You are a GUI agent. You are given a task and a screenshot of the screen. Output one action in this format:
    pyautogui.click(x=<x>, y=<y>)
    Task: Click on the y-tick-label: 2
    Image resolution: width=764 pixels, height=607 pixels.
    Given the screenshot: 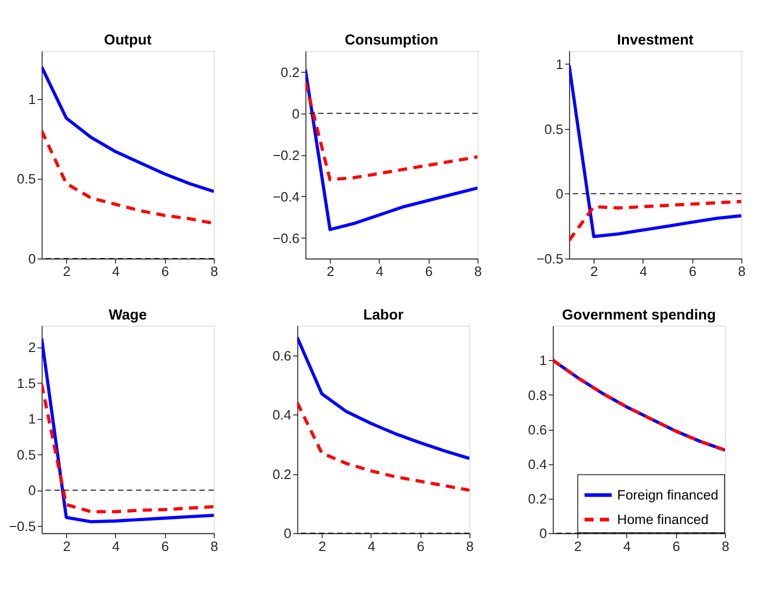 What is the action you would take?
    pyautogui.click(x=32, y=348)
    